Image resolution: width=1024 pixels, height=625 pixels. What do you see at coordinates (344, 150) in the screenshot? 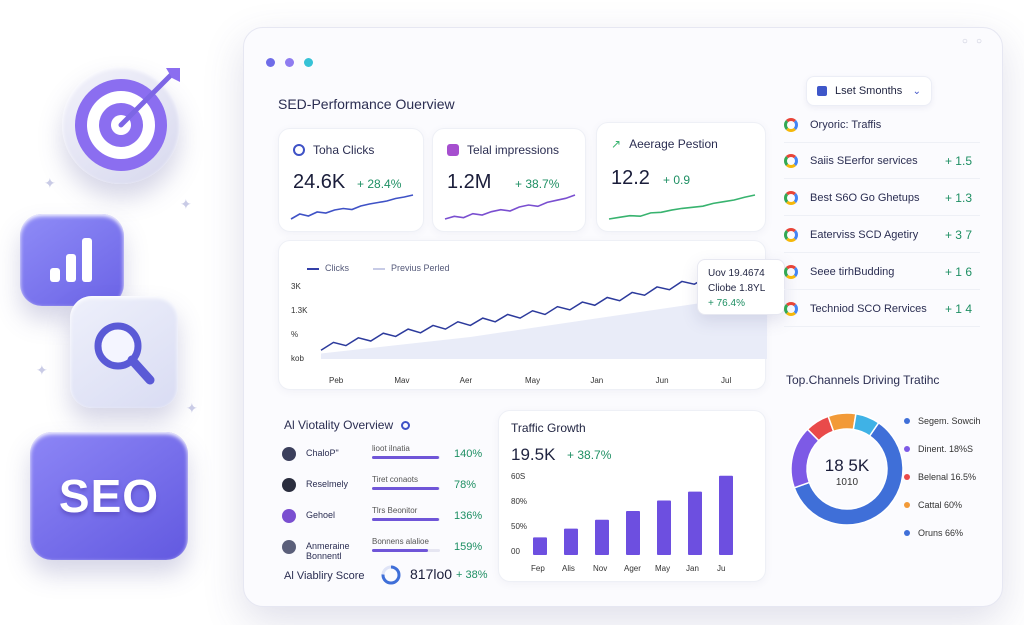
I see `kpi-label: Toha Clicks` at bounding box center [344, 150].